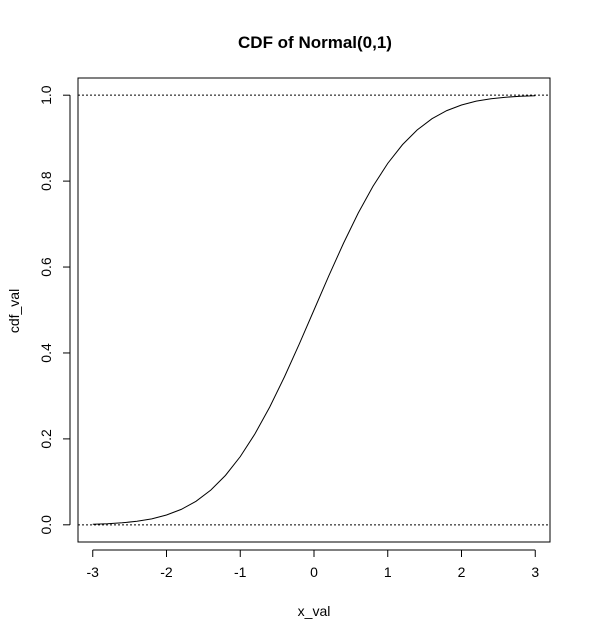 The height and width of the screenshot is (640, 591). Describe the element at coordinates (46, 525) in the screenshot. I see `y-tick-label: 0.0` at that location.